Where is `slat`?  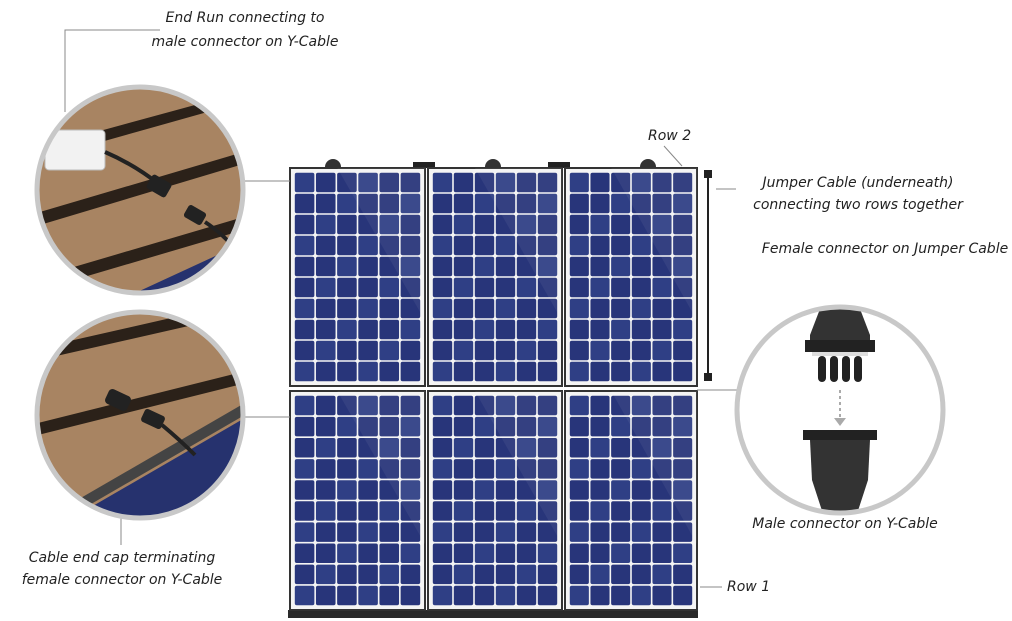
slat is located at coordinates (140, 189).